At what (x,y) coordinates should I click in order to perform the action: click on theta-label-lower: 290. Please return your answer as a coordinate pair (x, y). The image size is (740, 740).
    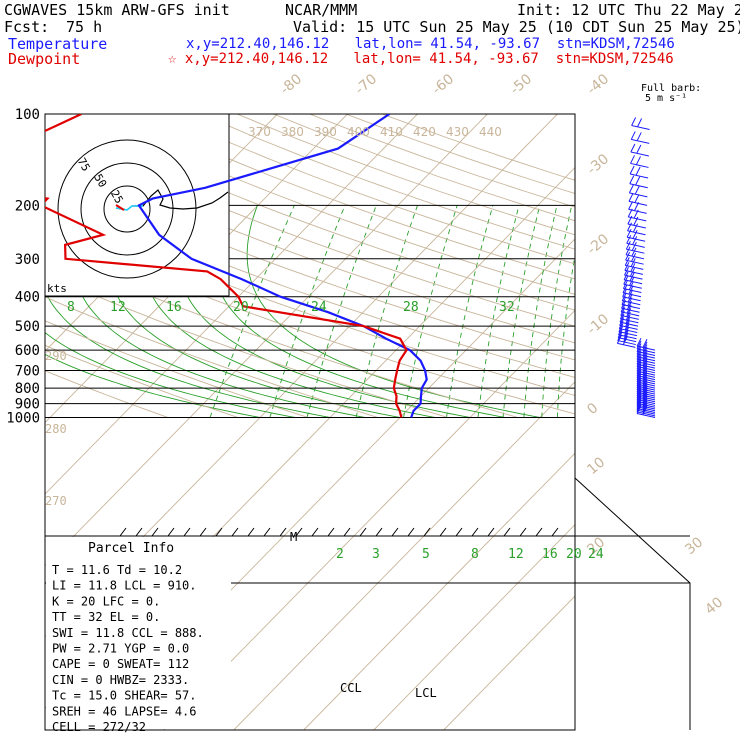
    Looking at the image, I should click on (56, 356).